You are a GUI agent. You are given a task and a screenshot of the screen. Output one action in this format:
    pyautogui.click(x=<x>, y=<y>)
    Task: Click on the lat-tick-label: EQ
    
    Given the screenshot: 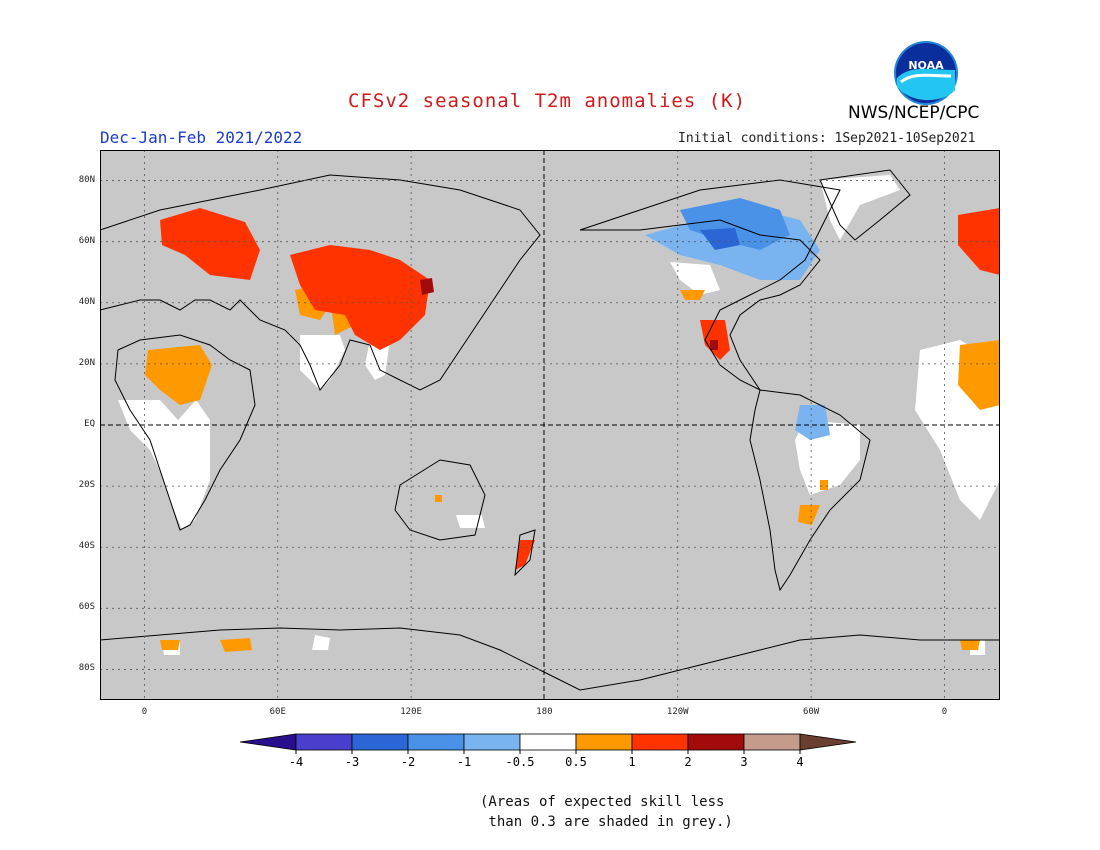 What is the action you would take?
    pyautogui.click(x=89, y=424)
    